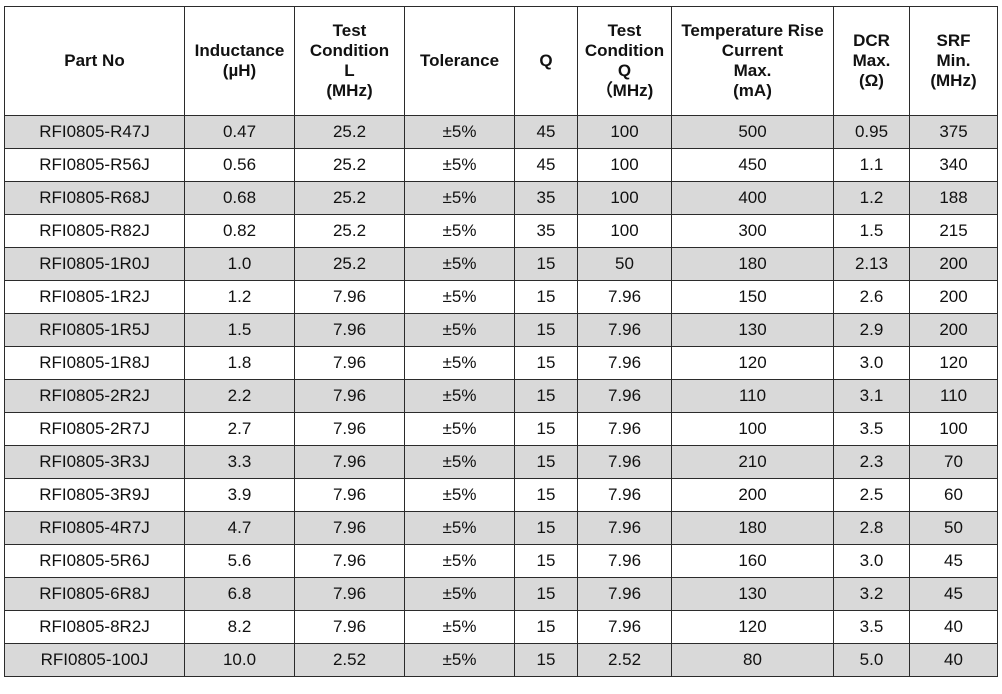 This screenshot has width=1002, height=694. What do you see at coordinates (953, 198) in the screenshot?
I see `srf-cell: 188` at bounding box center [953, 198].